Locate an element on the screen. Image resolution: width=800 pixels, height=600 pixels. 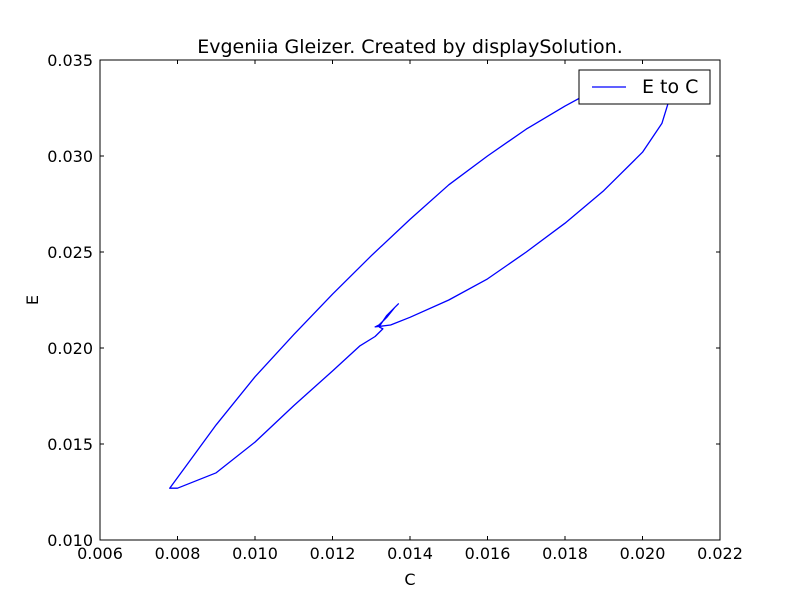
y-tick-label: 0.035 is located at coordinates (70, 60).